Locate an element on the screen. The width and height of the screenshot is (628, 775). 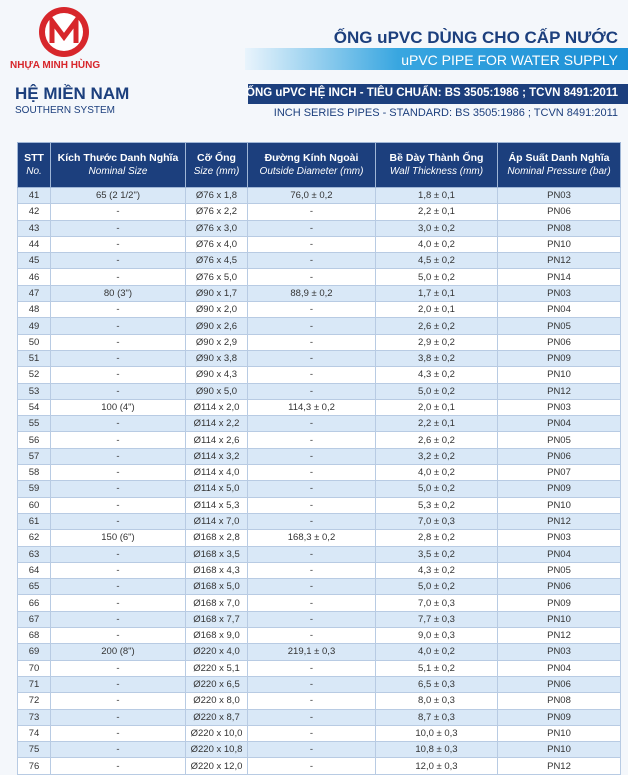
region-en: SOUTHERN SYSTEM is located at coordinates (65, 110).